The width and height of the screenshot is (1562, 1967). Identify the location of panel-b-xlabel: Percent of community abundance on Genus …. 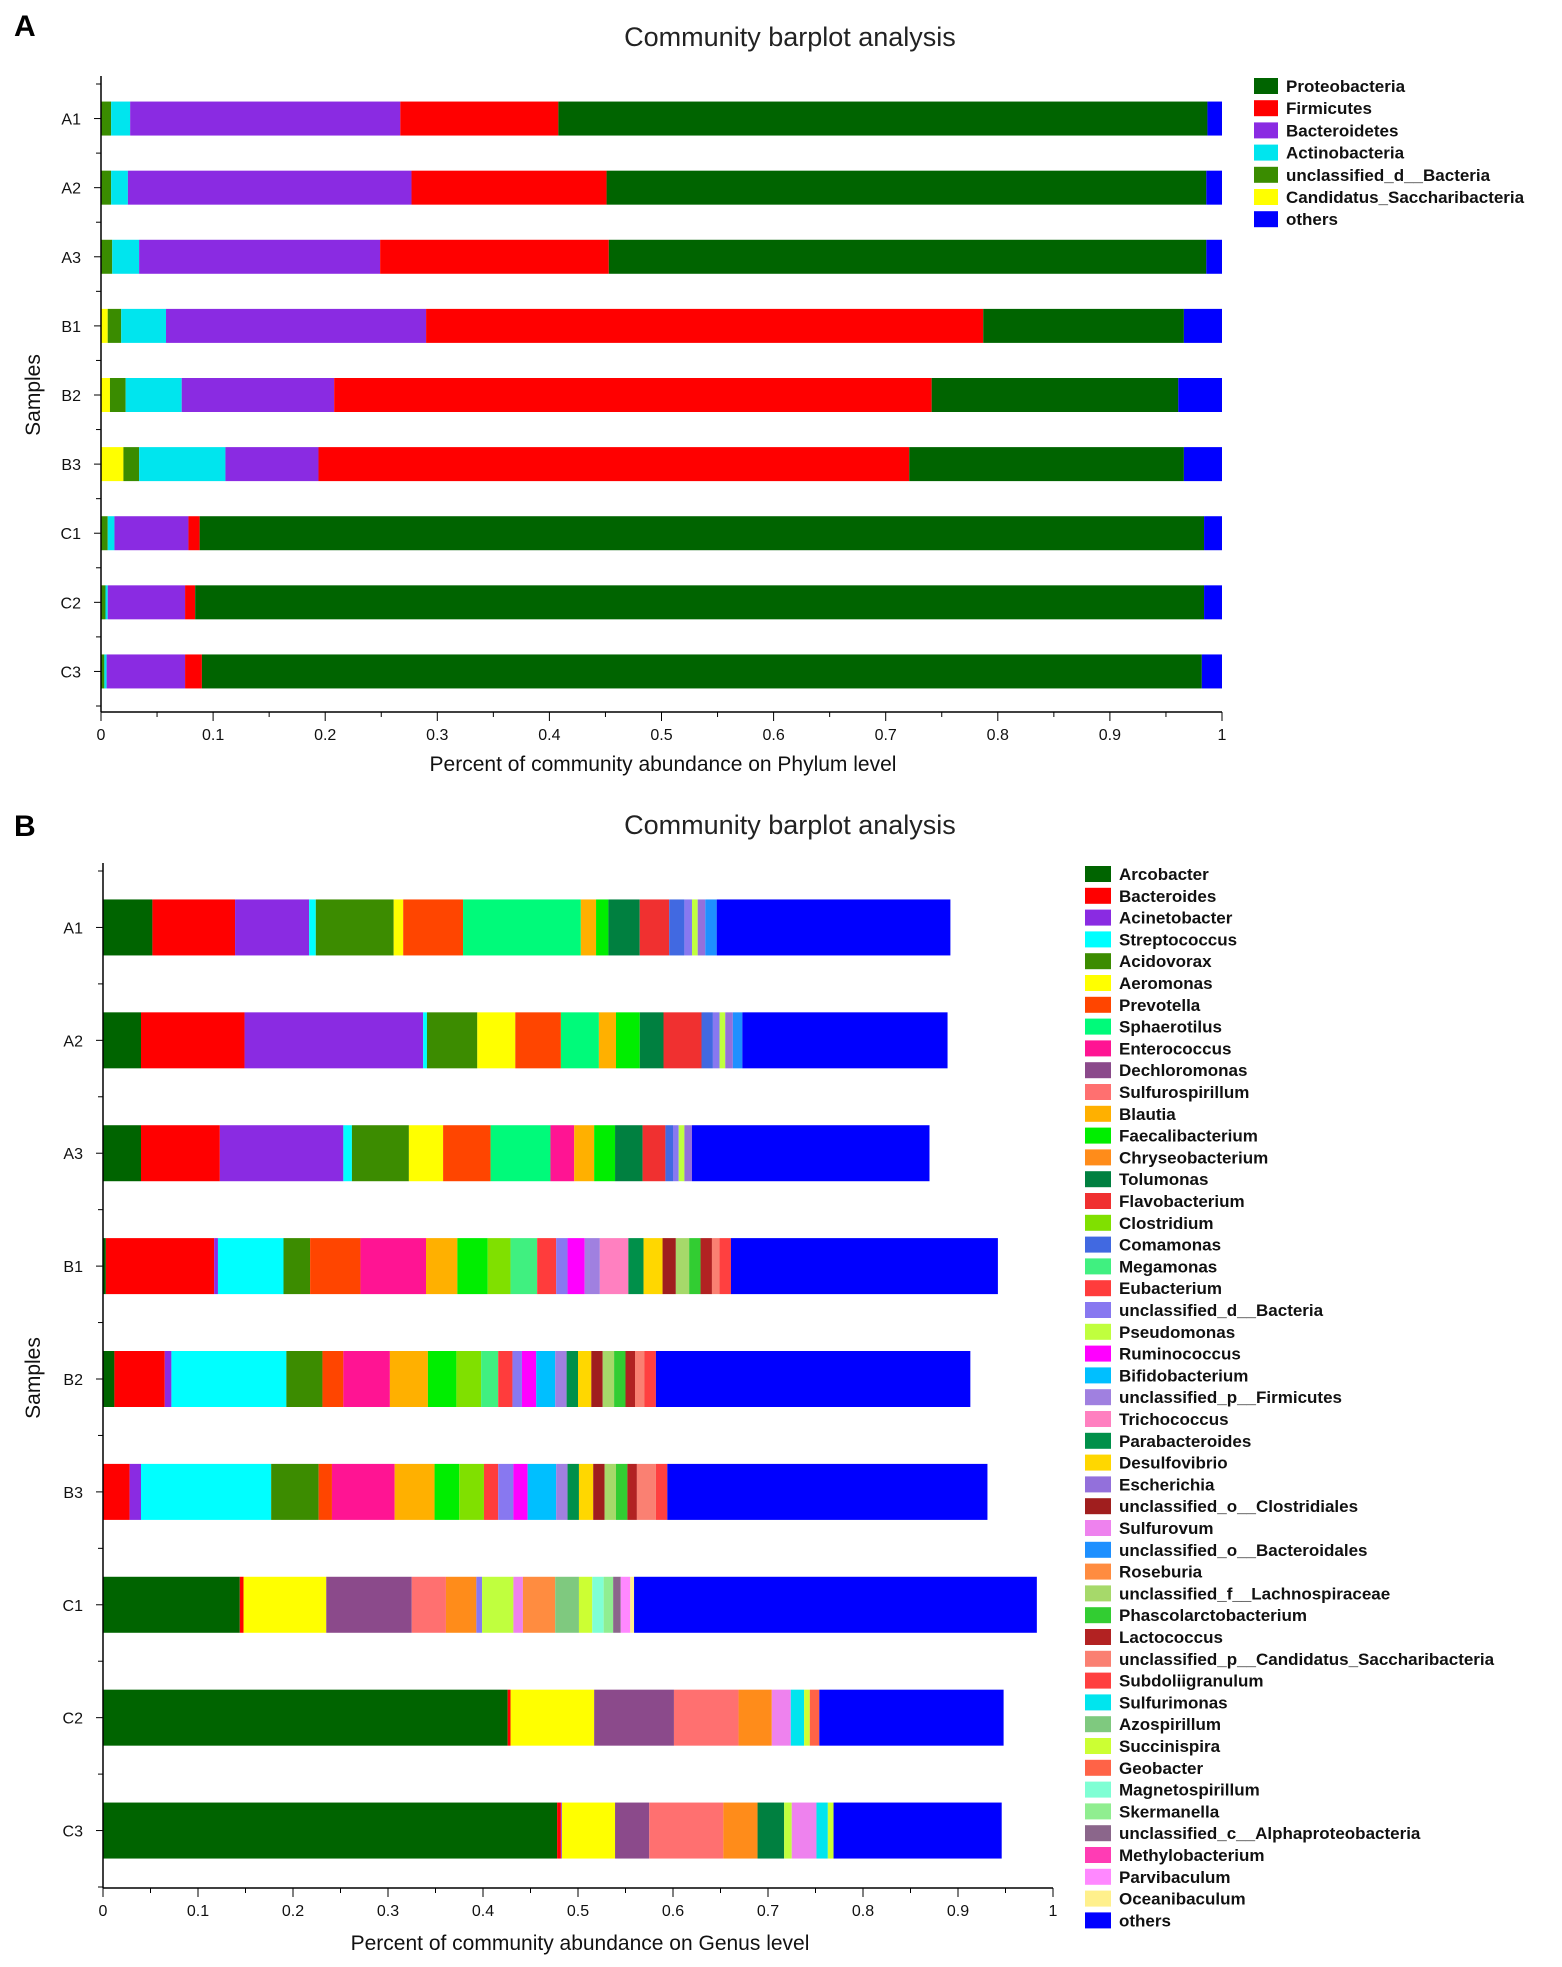
(580, 1943).